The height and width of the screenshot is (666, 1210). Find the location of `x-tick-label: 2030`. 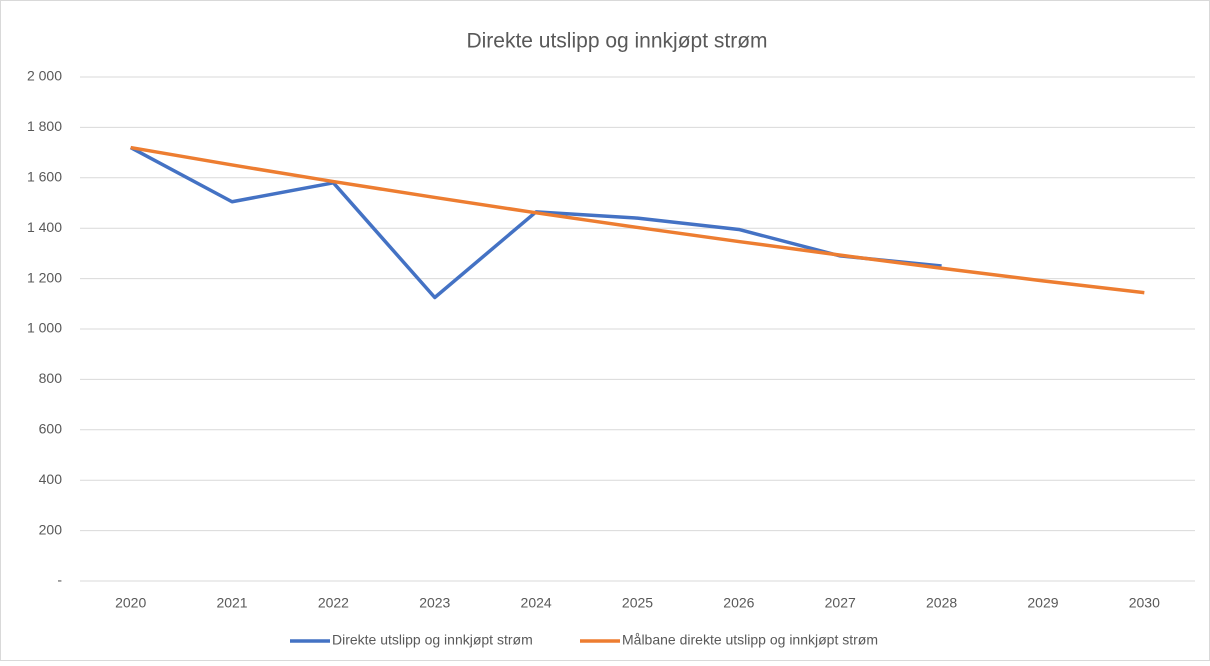

x-tick-label: 2030 is located at coordinates (1144, 603).